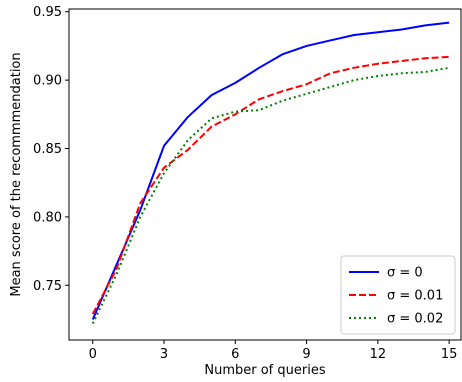 The height and width of the screenshot is (382, 462). I want to click on x-tick-label: 15, so click(449, 354).